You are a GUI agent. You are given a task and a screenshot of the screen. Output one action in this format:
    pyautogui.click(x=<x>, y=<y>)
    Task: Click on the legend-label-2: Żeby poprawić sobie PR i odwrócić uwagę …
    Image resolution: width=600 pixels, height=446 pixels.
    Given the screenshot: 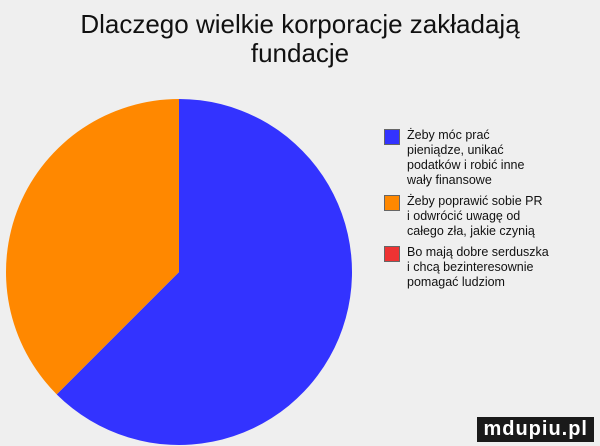 What is the action you would take?
    pyautogui.click(x=475, y=216)
    